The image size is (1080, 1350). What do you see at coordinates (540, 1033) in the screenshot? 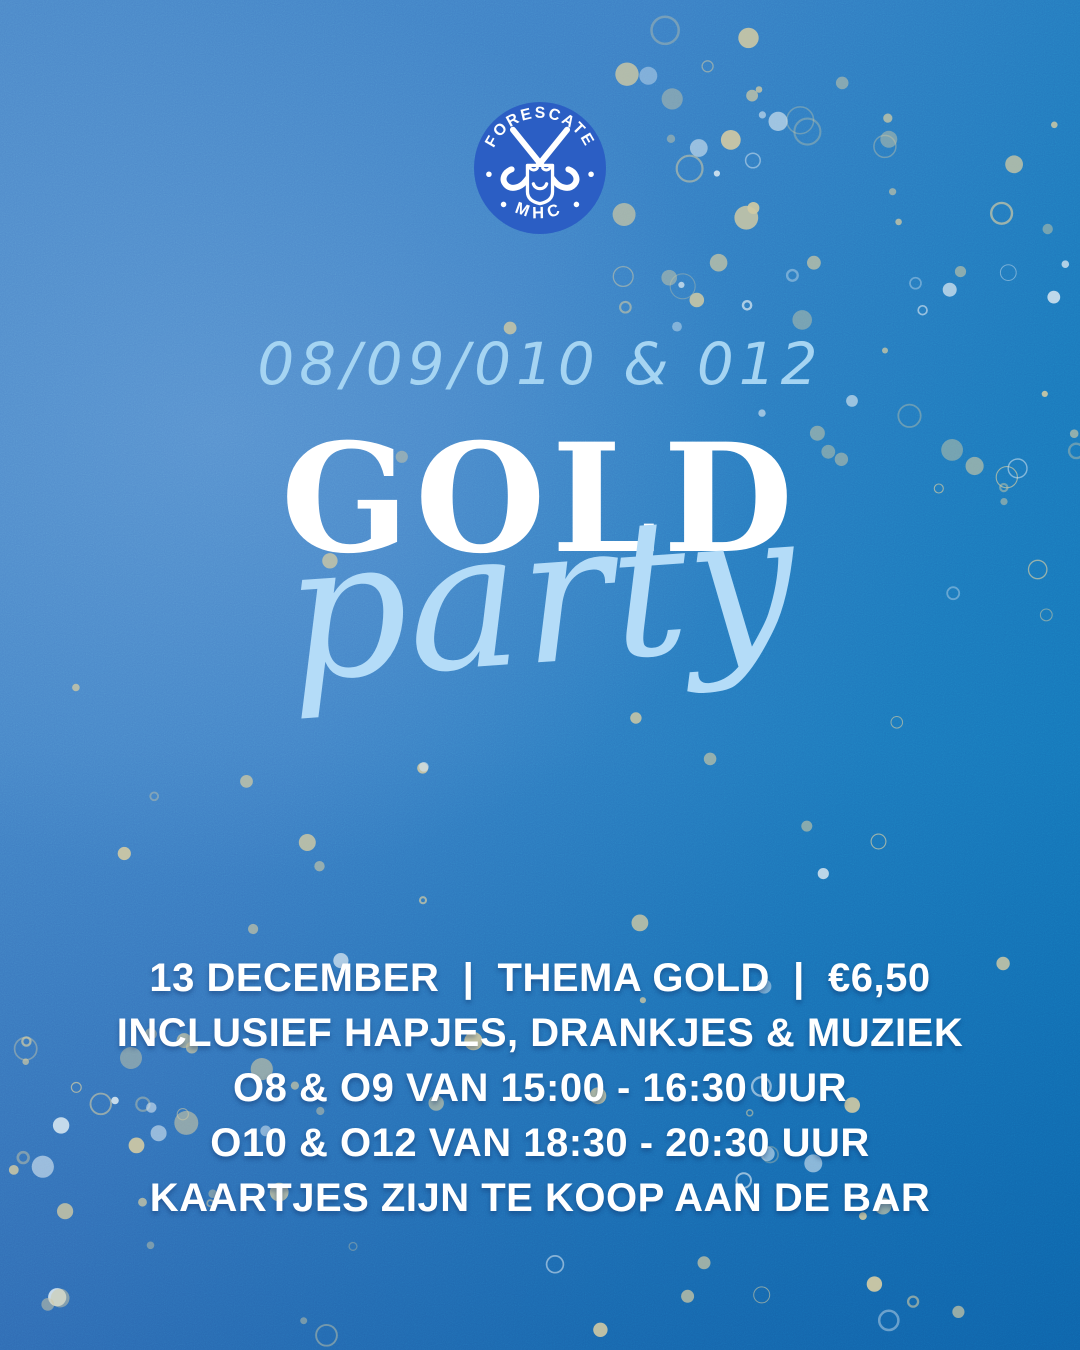
I see `detail-line-included: INCLUSIEF HAPJES, DRANKJES & MUZIEK` at bounding box center [540, 1033].